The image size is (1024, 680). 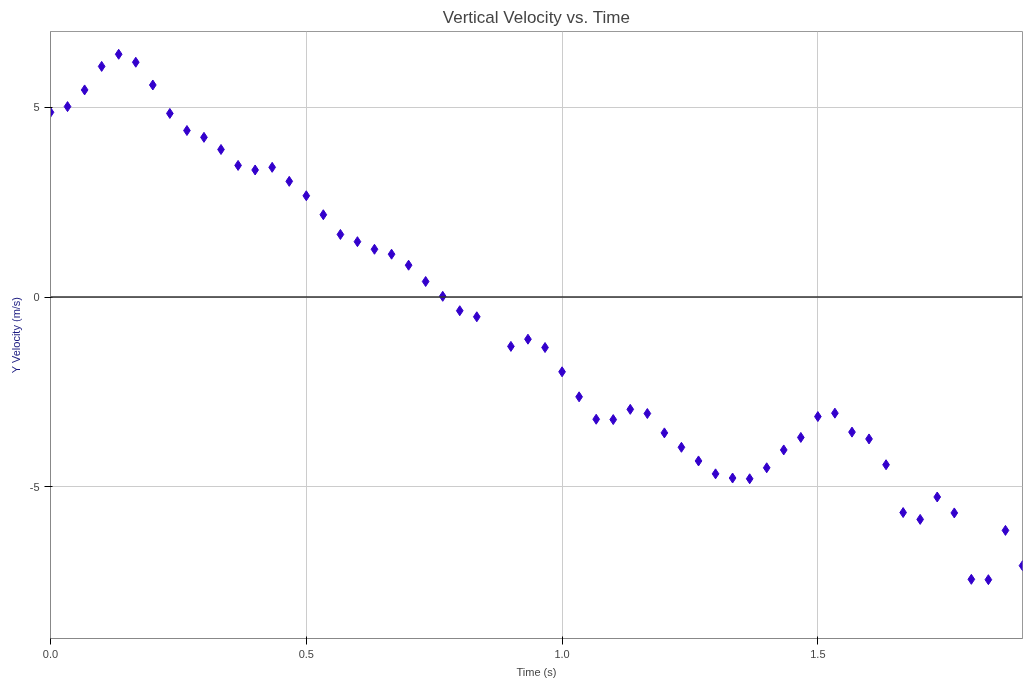 What do you see at coordinates (36, 297) in the screenshot?
I see `y-tick-label: 0` at bounding box center [36, 297].